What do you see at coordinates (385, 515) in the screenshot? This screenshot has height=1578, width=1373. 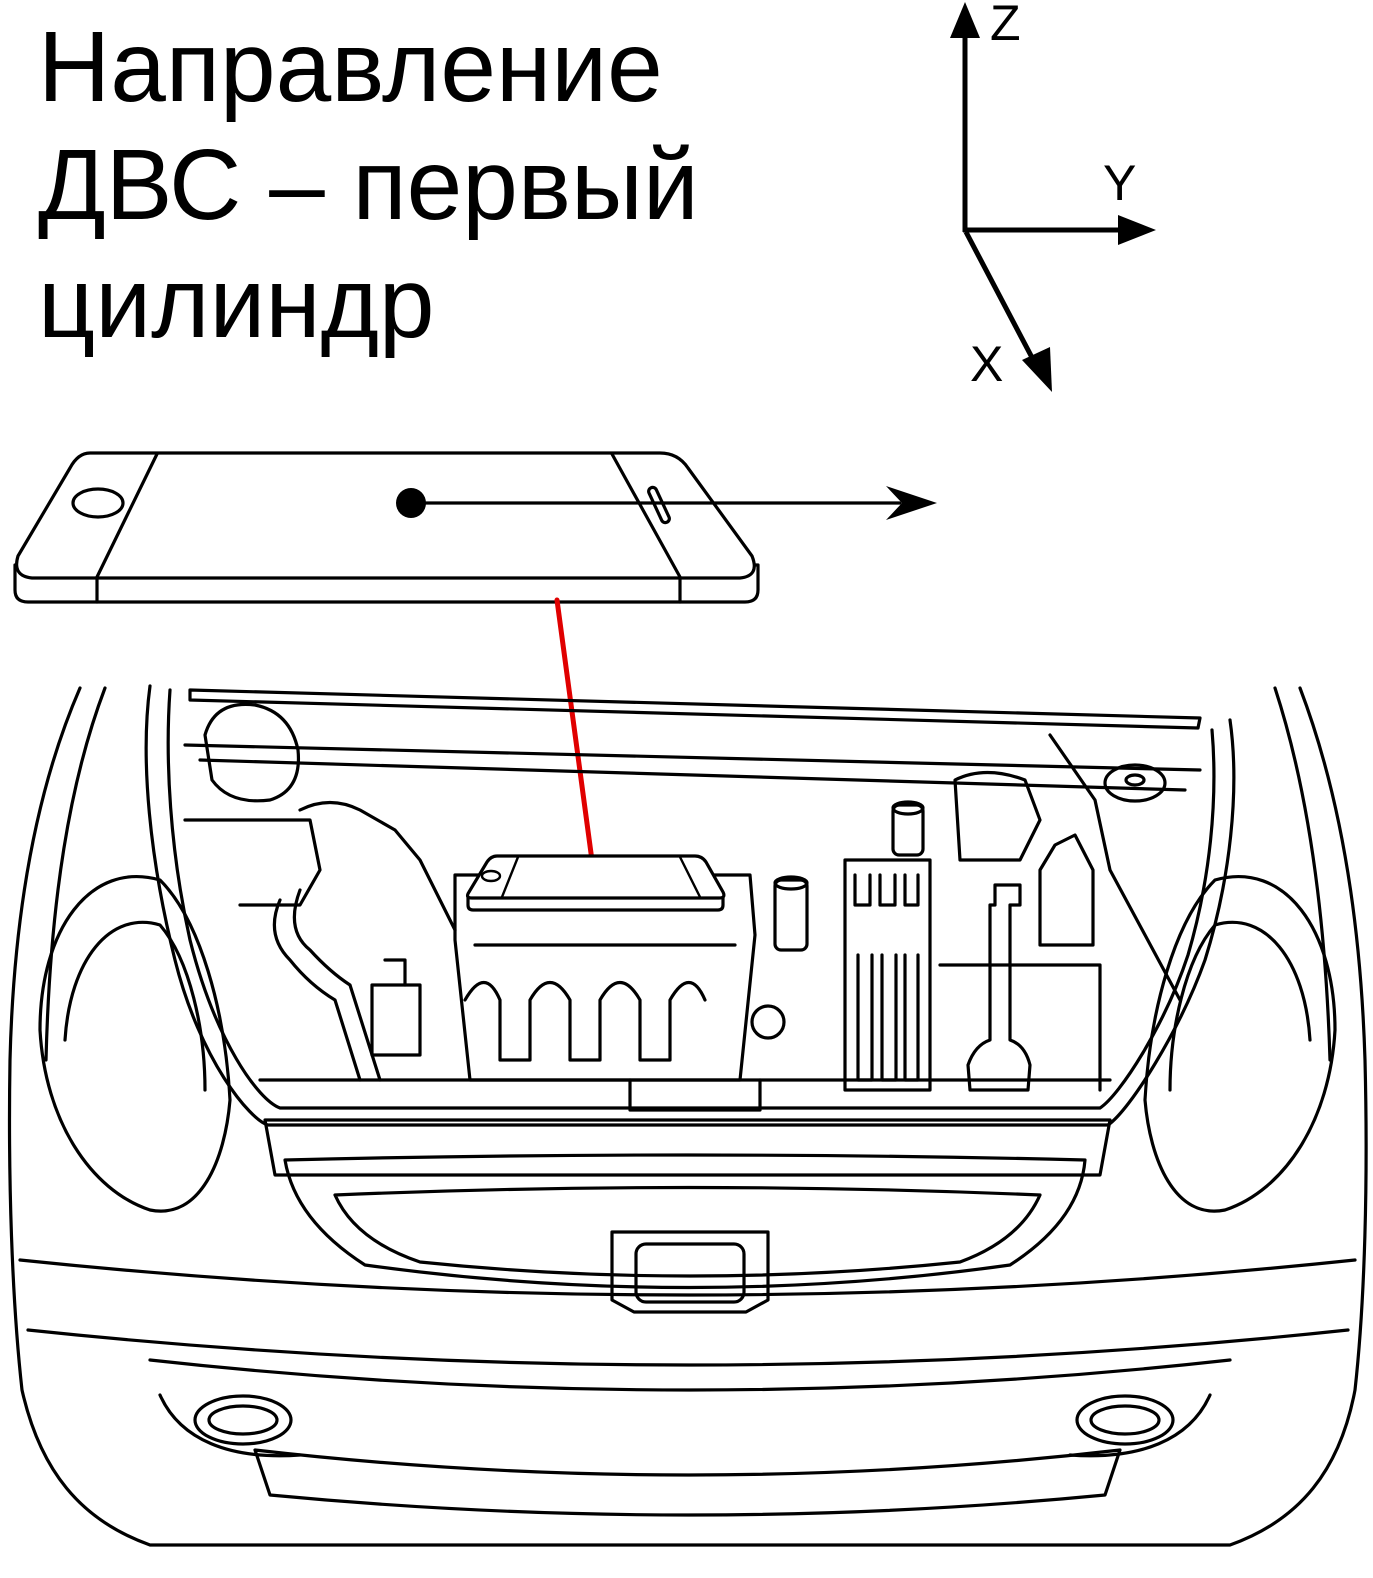 I see `phone-large-face` at bounding box center [385, 515].